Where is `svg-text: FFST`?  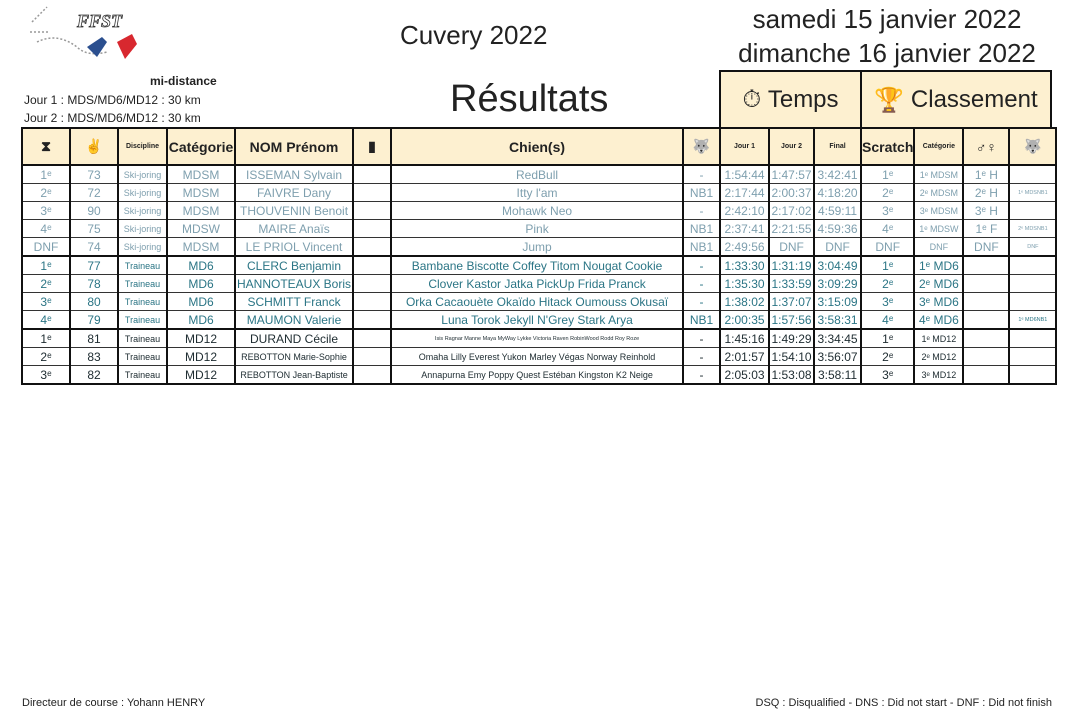 svg-text: FFST is located at coordinates (99, 21).